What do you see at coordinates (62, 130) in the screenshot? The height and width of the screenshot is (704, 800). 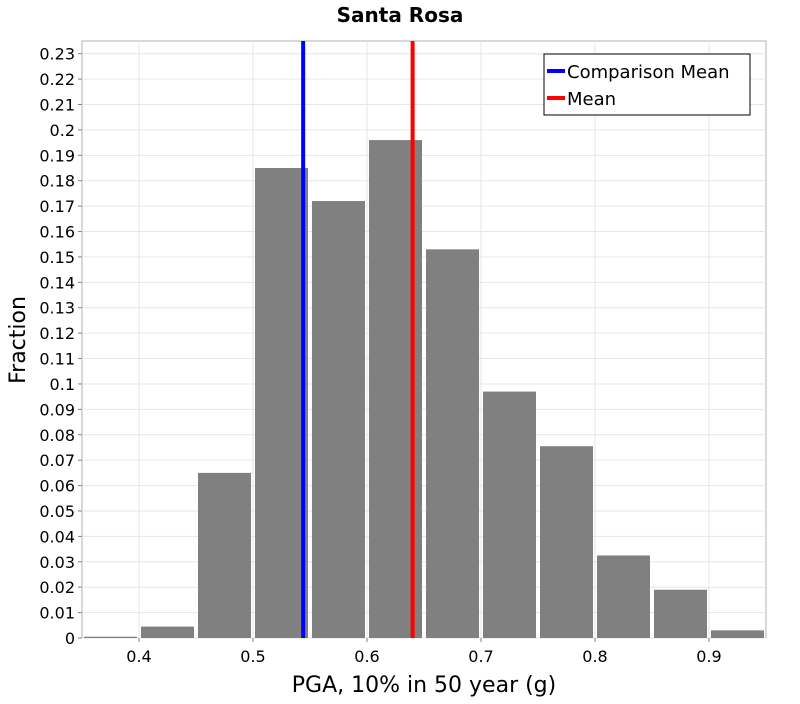 I see `y-tick-label: 0.2` at bounding box center [62, 130].